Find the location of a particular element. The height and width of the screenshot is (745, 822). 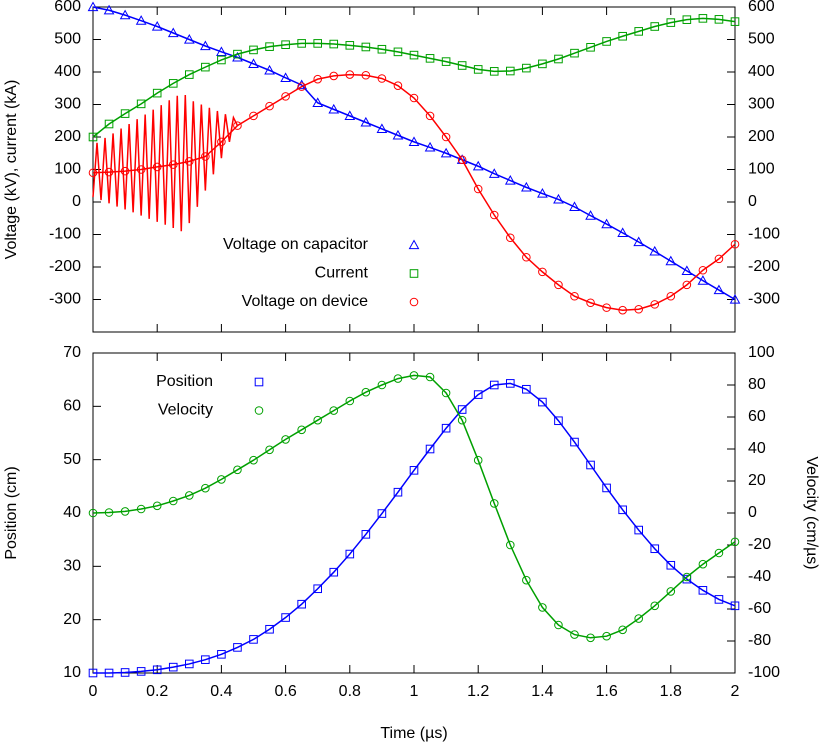

x-tick-label: 0.2 is located at coordinates (157, 691).